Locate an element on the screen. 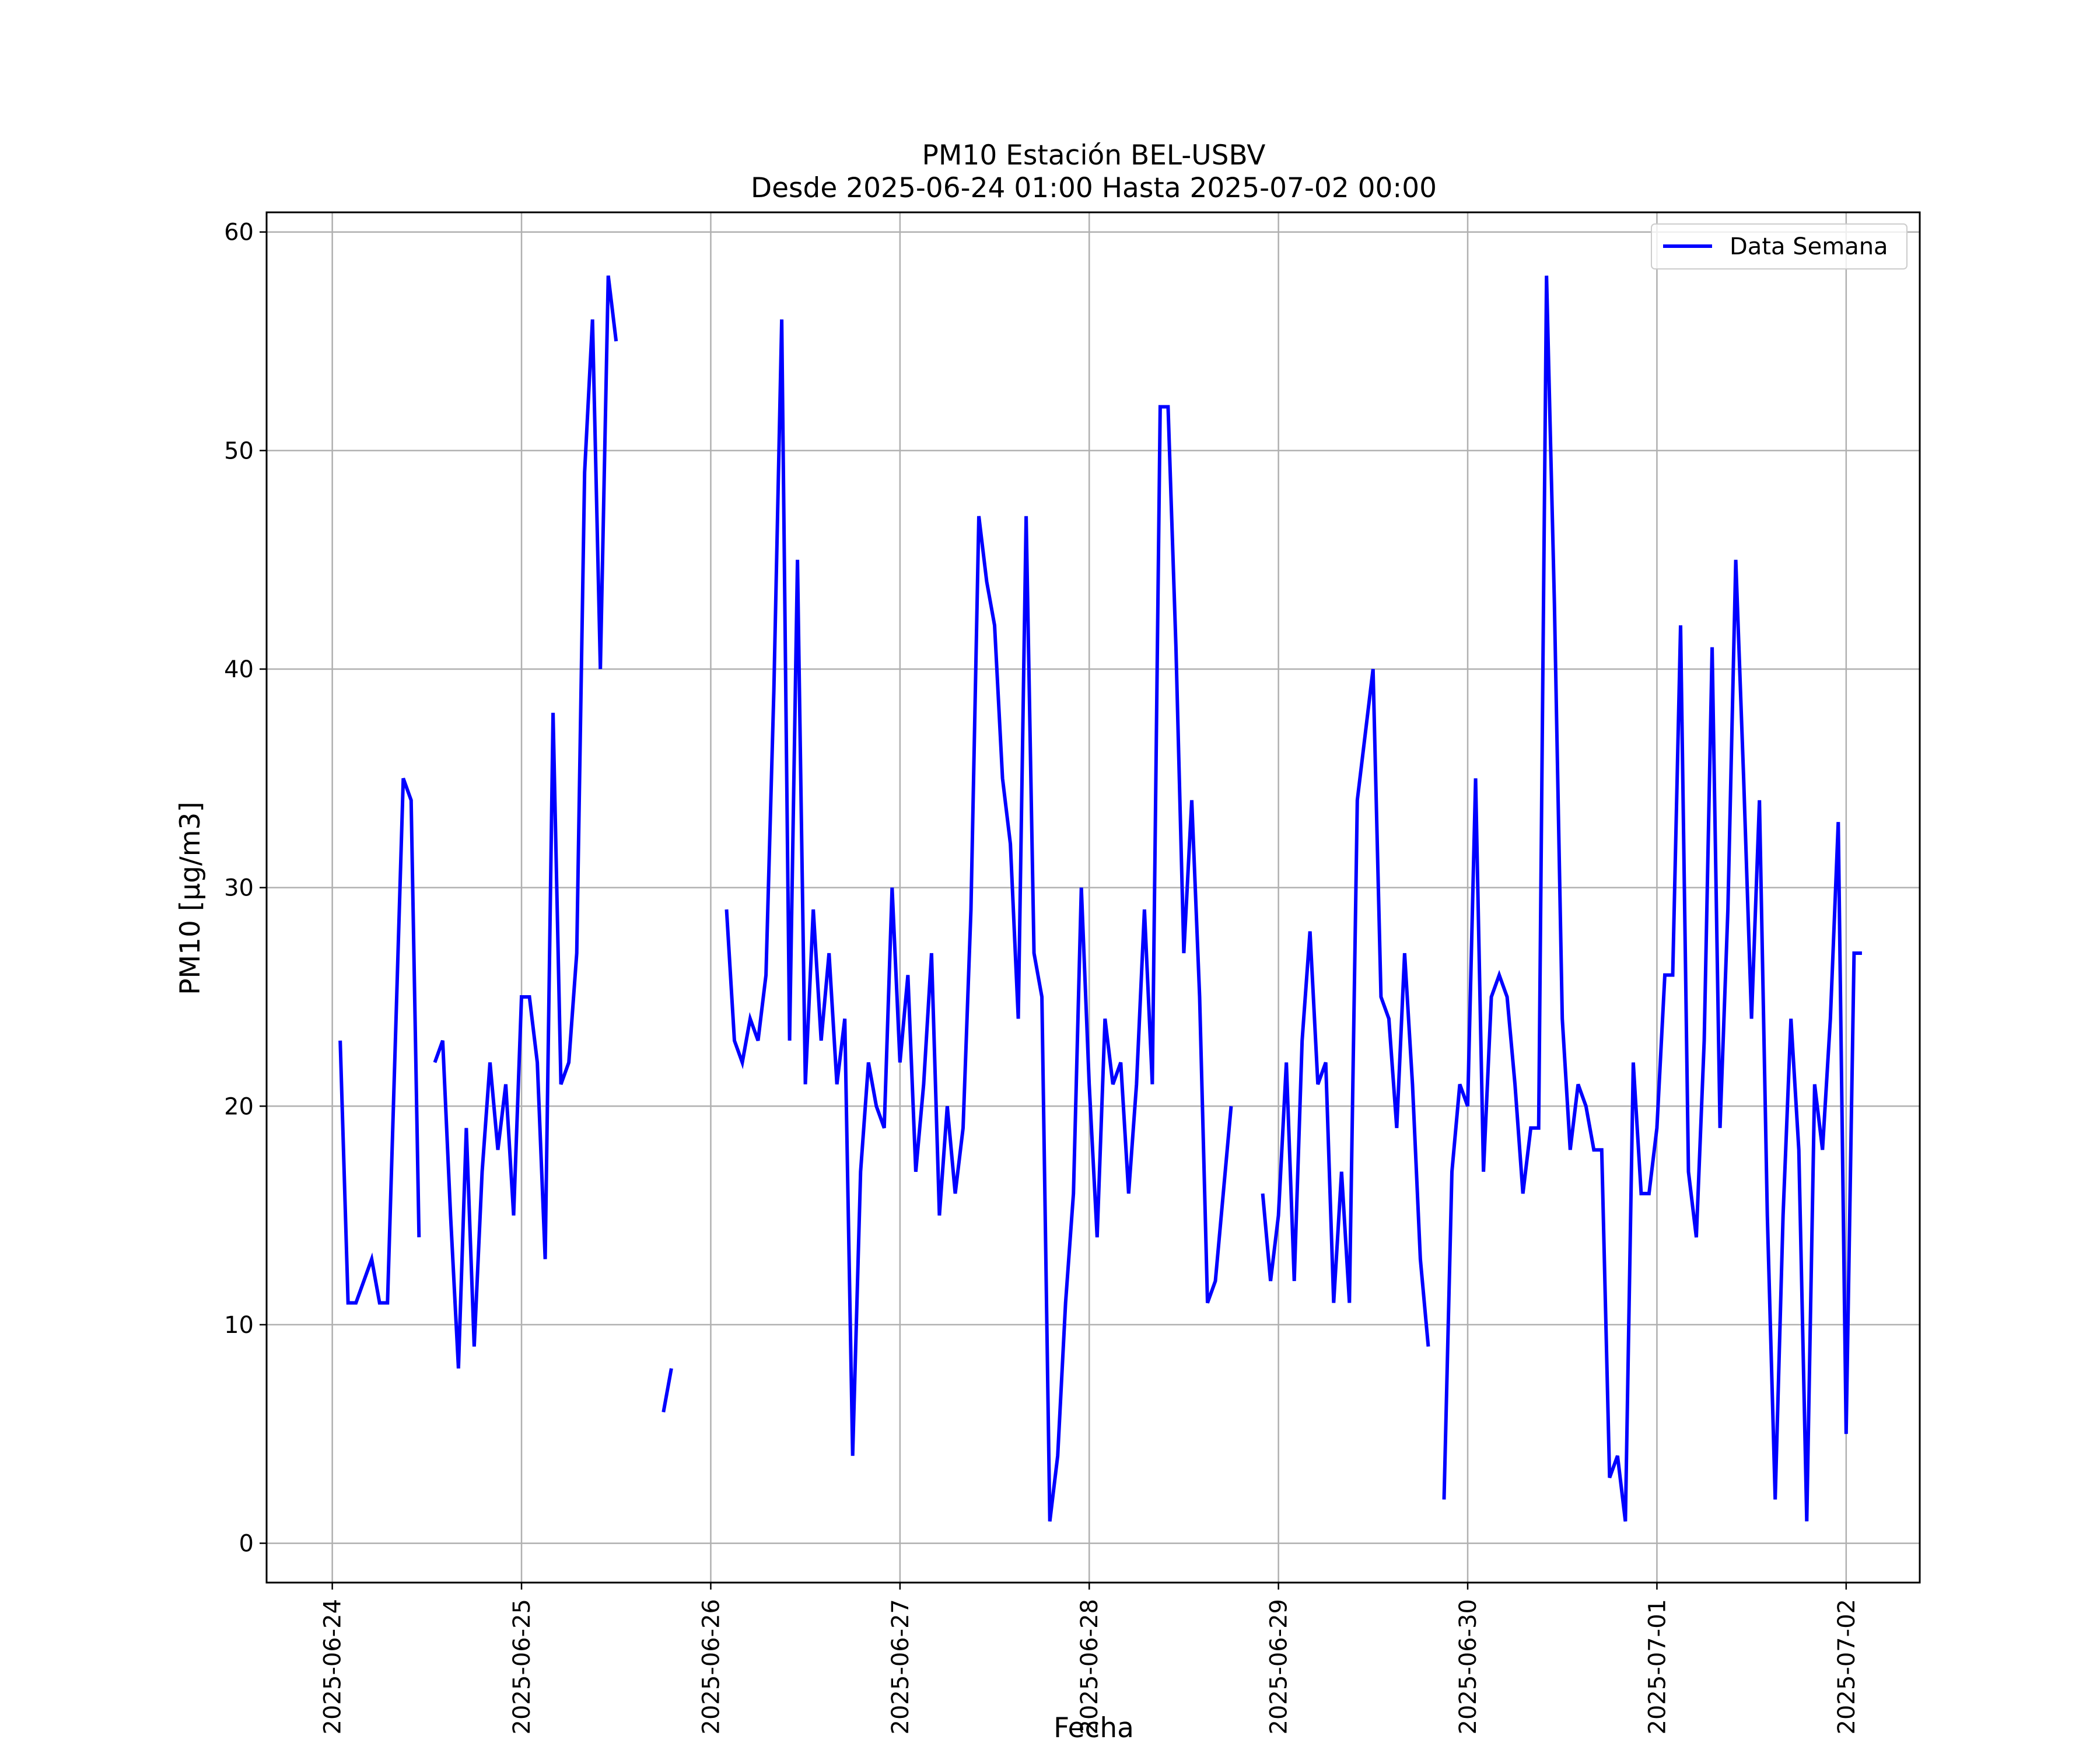 The height and width of the screenshot is (1750, 2100). x-tick-label: 2025-06-27 is located at coordinates (900, 1666).